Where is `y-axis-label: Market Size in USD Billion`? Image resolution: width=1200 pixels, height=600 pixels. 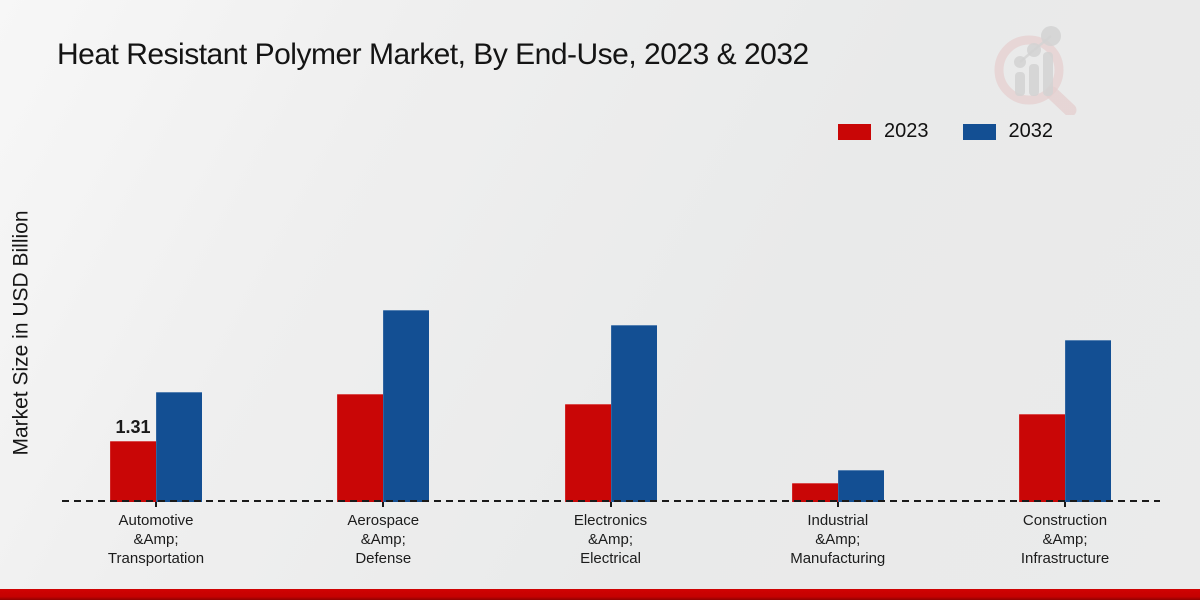
y-axis-label: Market Size in USD Billion is located at coordinates (21, 332).